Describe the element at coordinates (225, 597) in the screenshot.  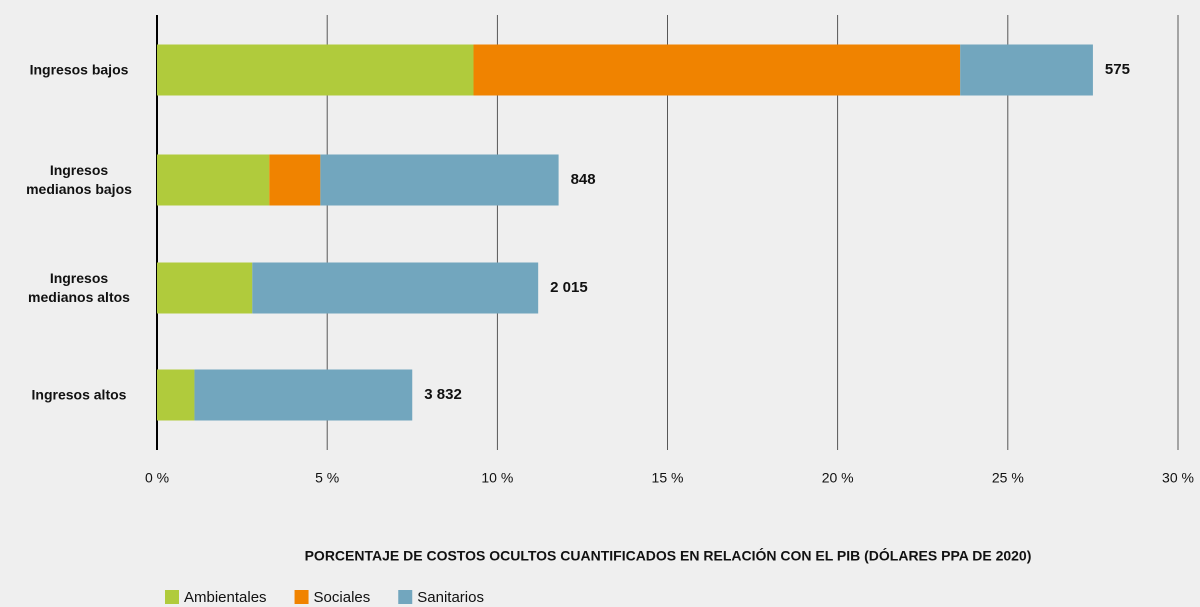
I see `legend-label: Ambientales` at that location.